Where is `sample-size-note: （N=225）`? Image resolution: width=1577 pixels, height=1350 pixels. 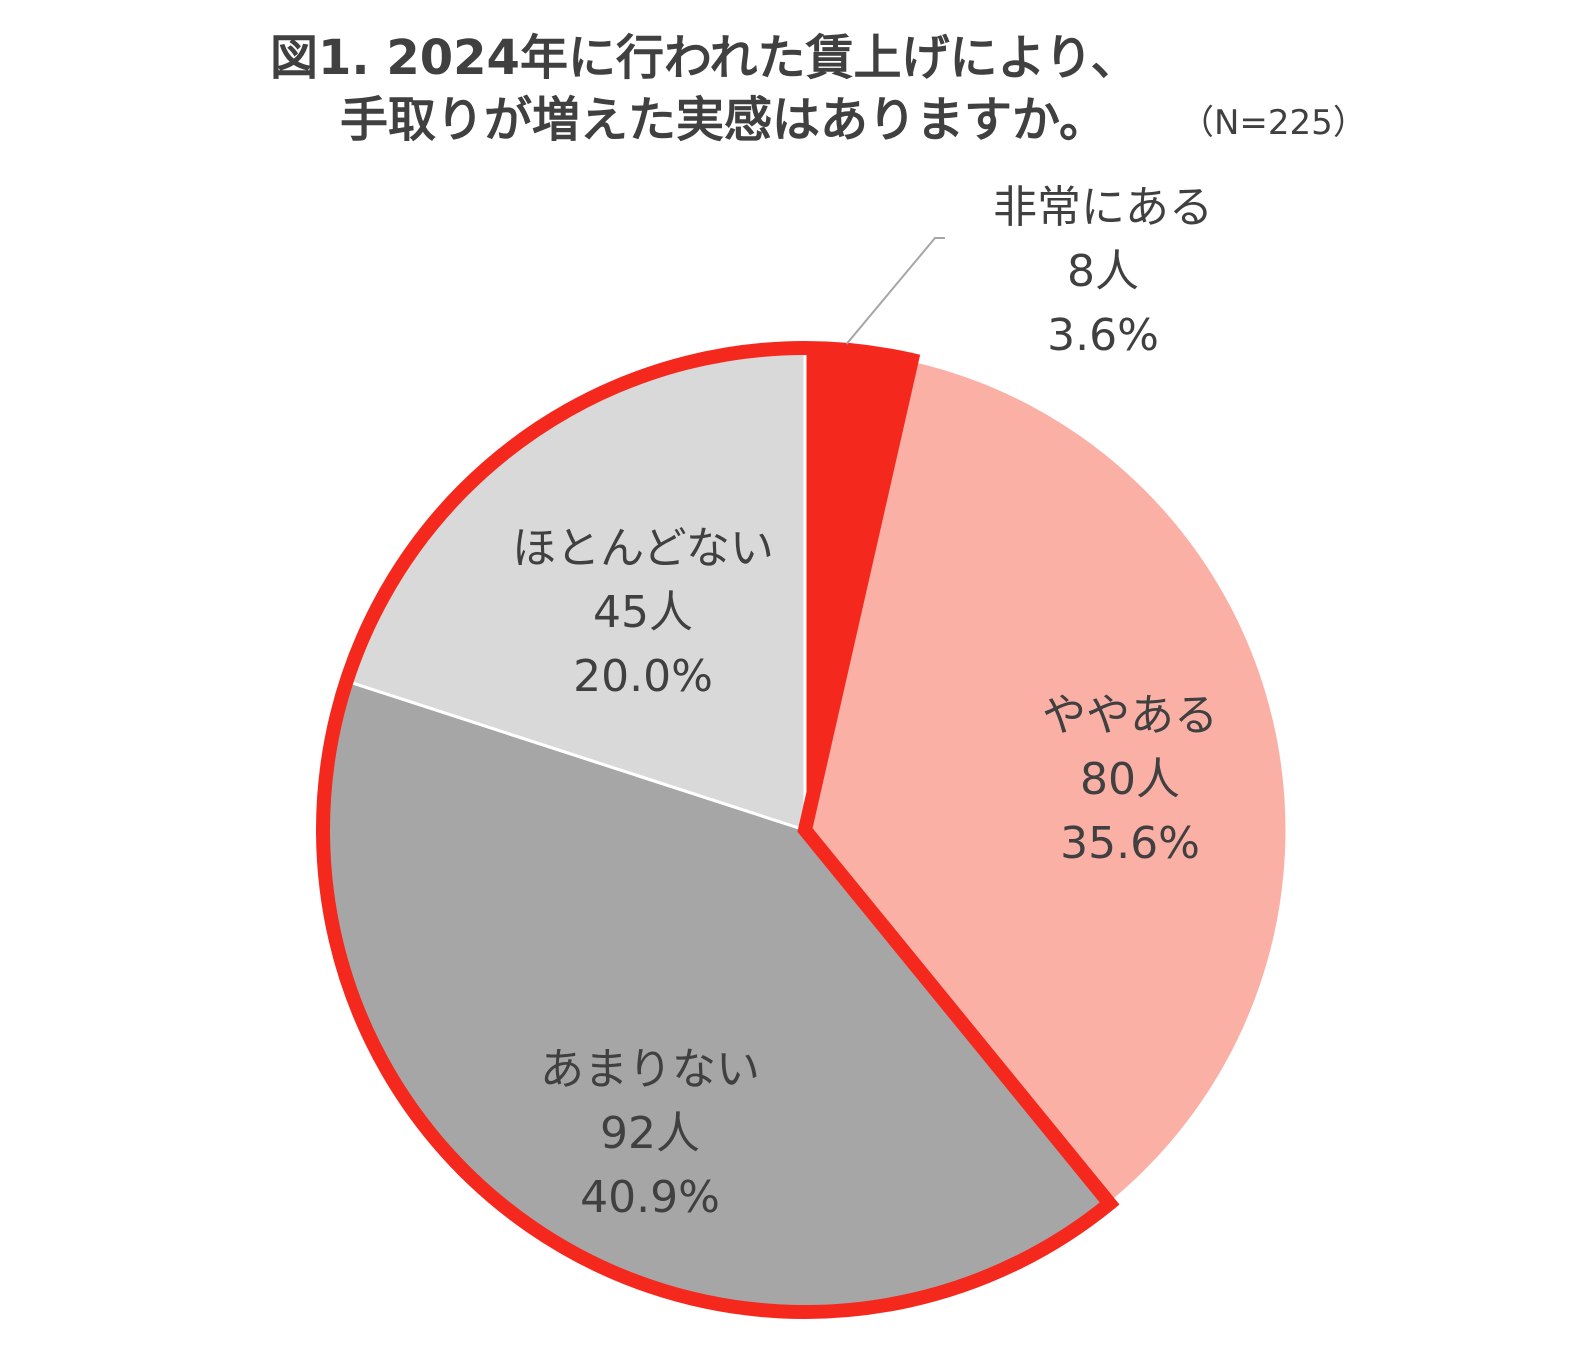 sample-size-note: （N=225） is located at coordinates (1273, 123).